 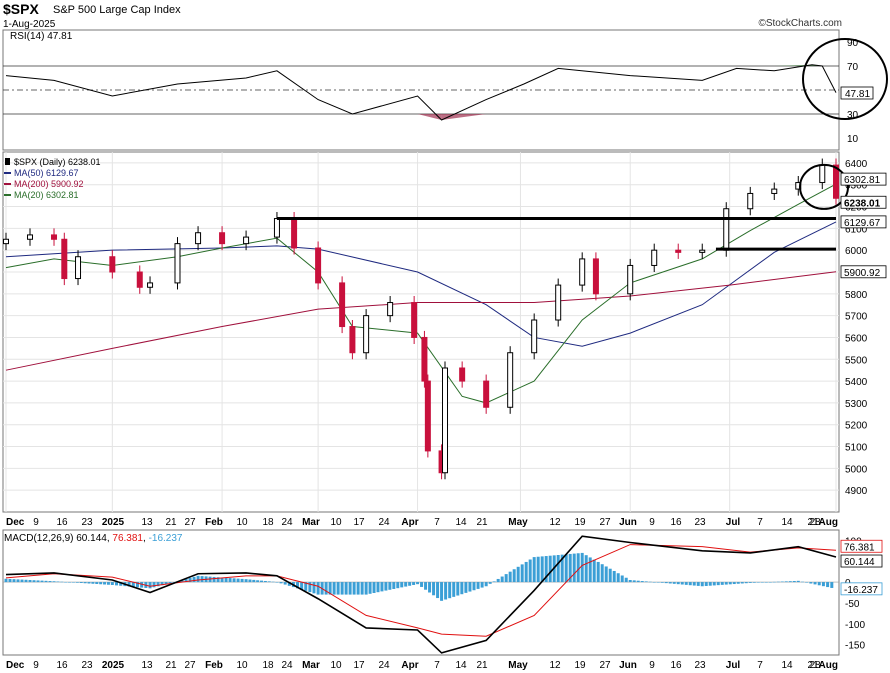 I want to click on x-tick-label: Apr, so click(x=409, y=665).